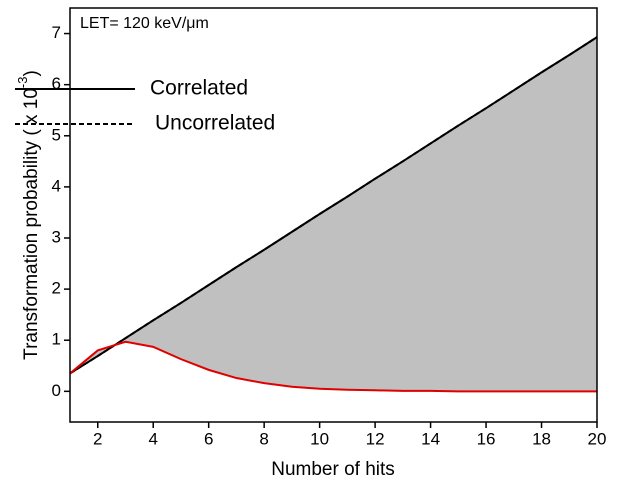  I want to click on x-tick-label: 10, so click(319, 438).